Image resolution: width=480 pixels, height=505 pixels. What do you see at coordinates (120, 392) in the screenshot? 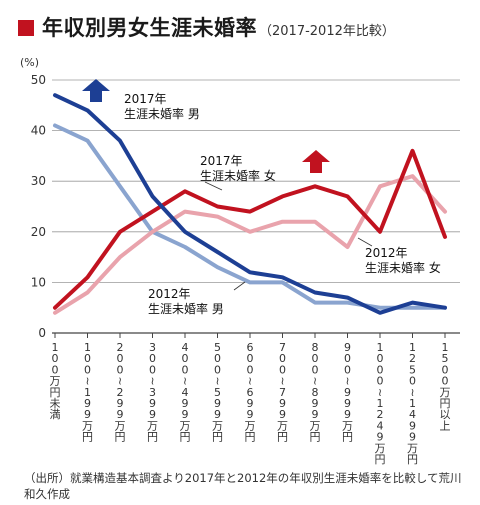
I see `x-tick-label: 2 0 0 ≀ 2 9 9 万円` at bounding box center [120, 392].